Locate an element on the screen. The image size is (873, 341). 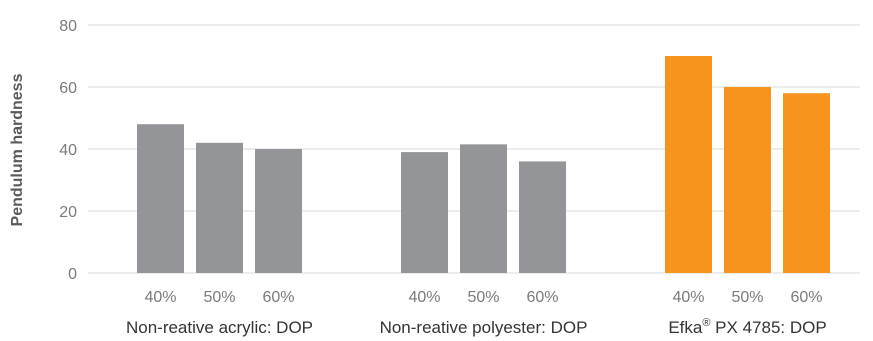
percentage-label-group3-40pct: 40% is located at coordinates (688, 297).